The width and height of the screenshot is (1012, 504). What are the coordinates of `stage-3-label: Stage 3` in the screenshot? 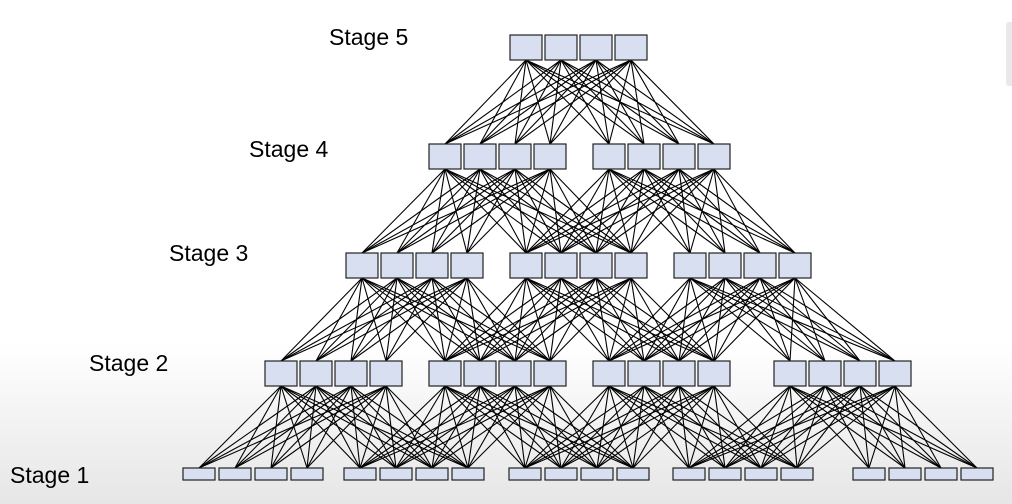 It's located at (209, 253).